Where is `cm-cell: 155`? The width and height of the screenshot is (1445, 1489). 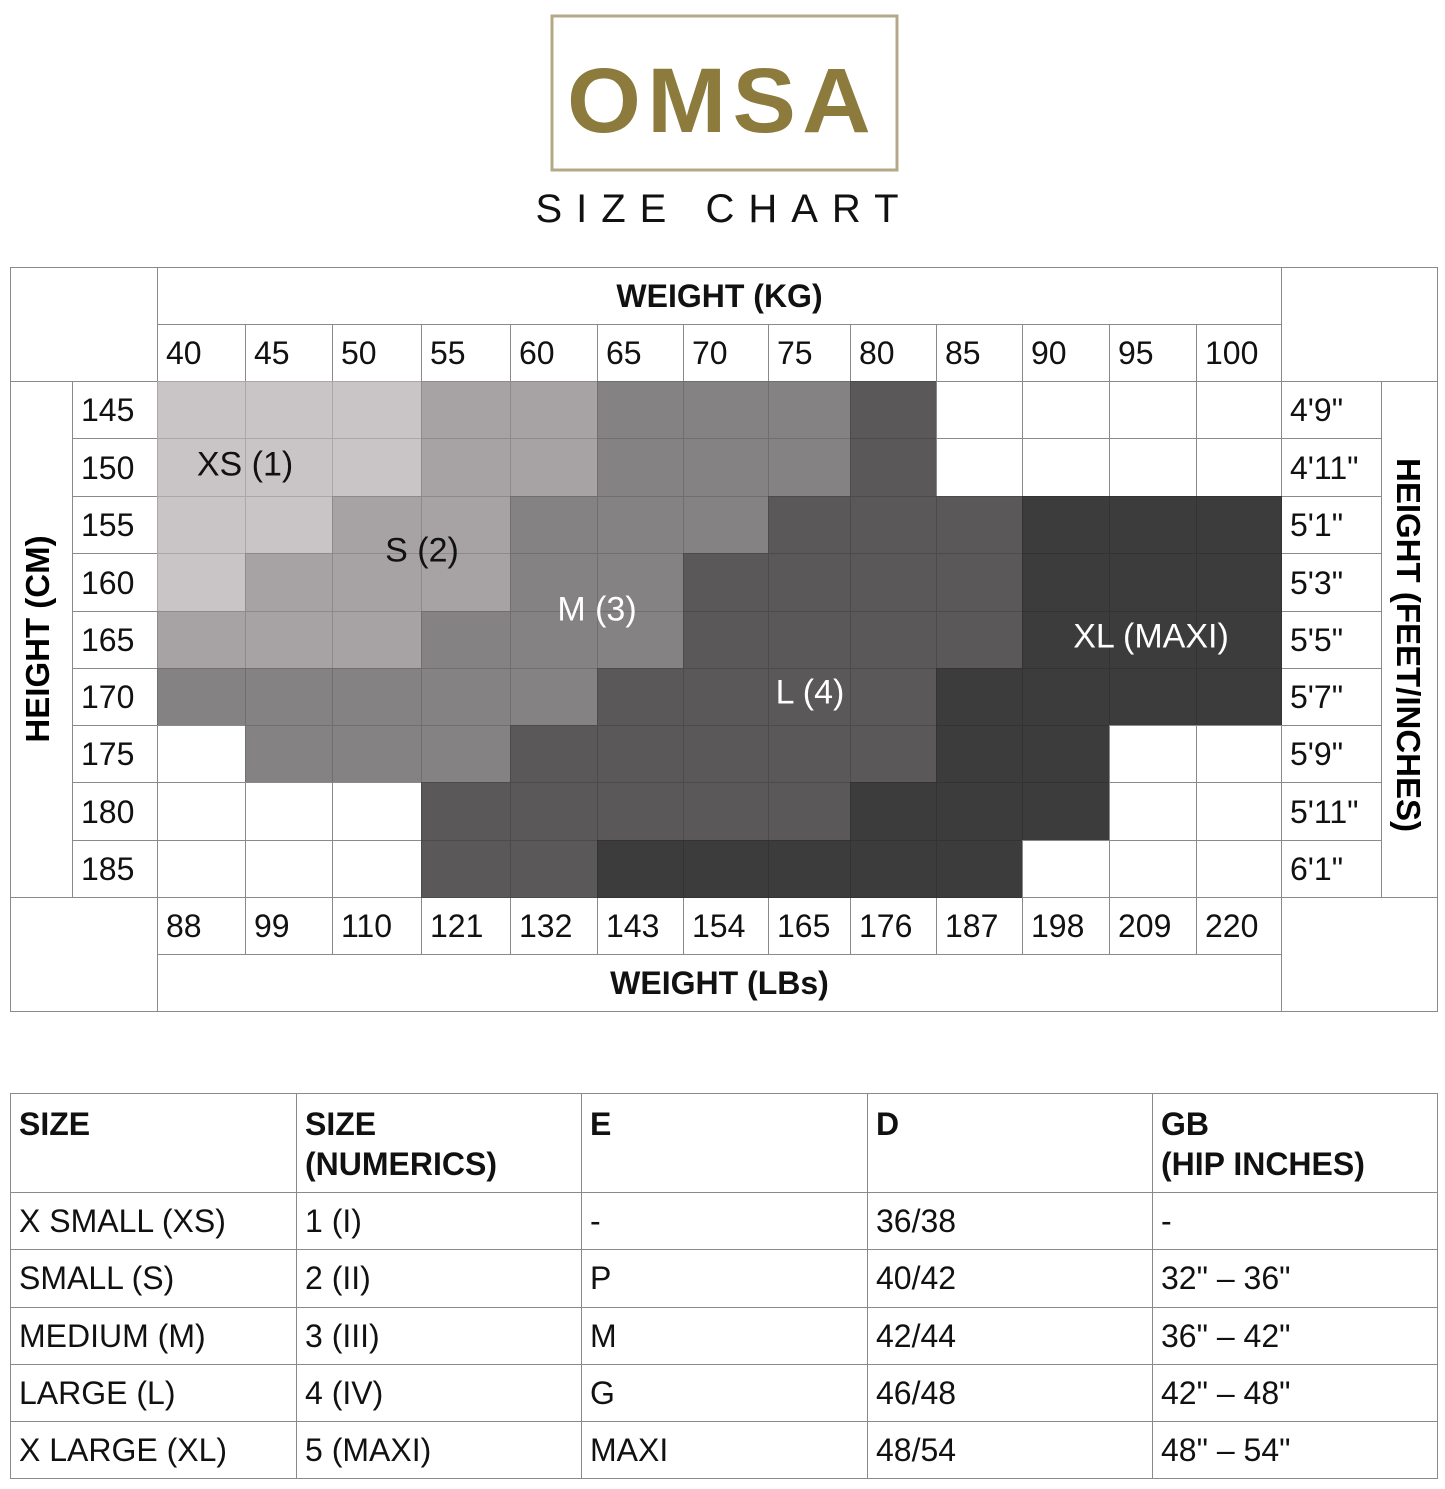 cm-cell: 155 is located at coordinates (115, 525).